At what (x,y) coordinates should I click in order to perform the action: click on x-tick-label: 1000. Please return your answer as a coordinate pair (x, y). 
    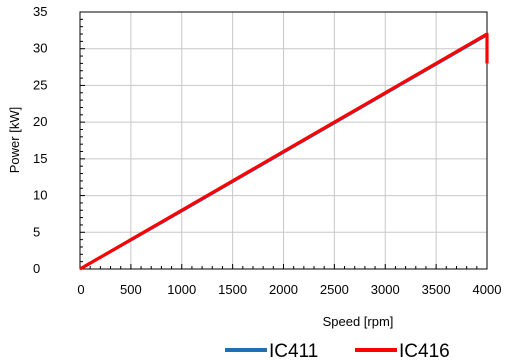
    Looking at the image, I should click on (181, 289).